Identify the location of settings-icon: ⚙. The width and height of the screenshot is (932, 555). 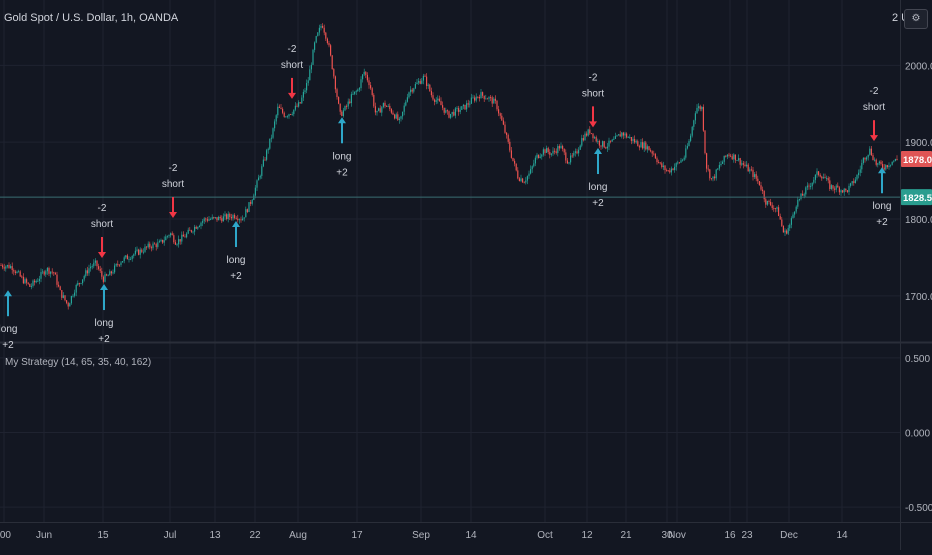
(916, 19).